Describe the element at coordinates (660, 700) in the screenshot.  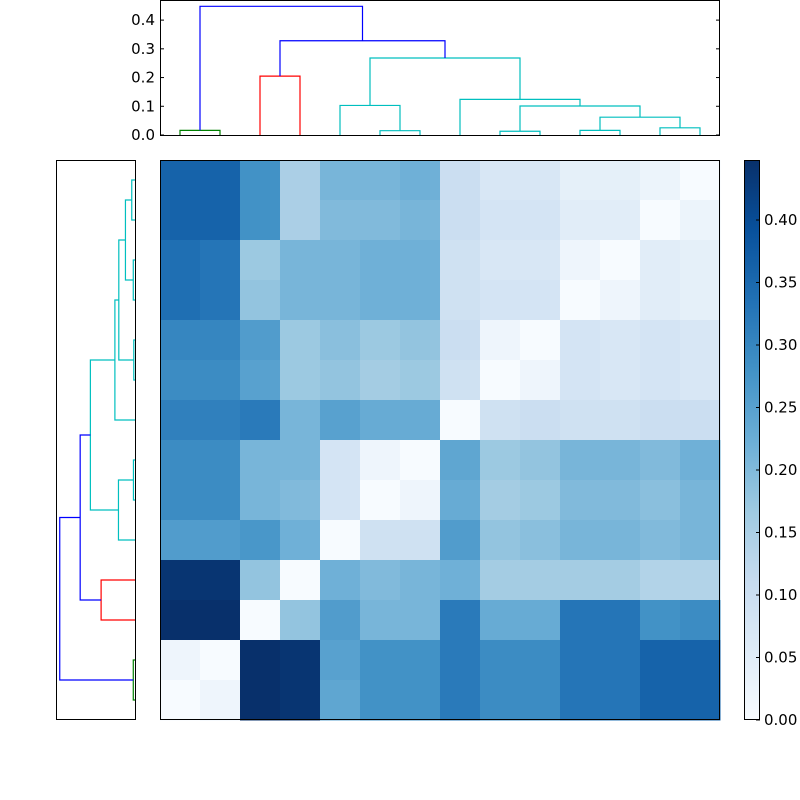
I see `heatmap-cell-r13-c12` at that location.